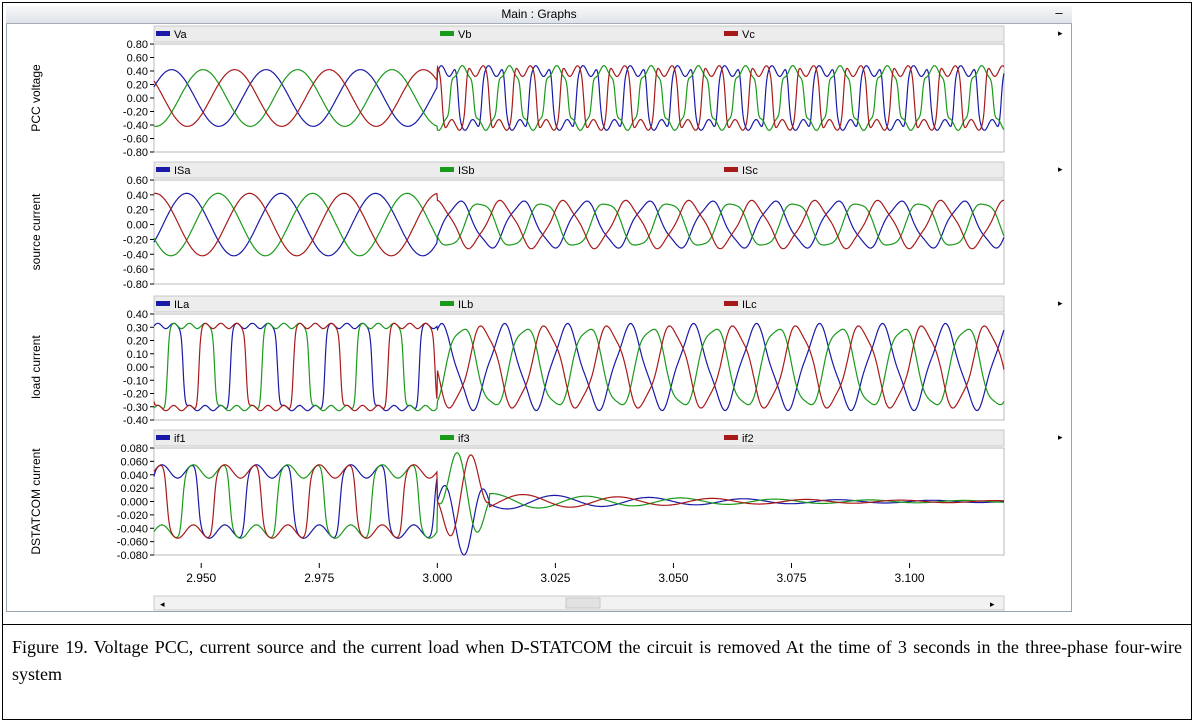 The width and height of the screenshot is (1196, 722). I want to click on series-line-ISb, so click(579, 224).